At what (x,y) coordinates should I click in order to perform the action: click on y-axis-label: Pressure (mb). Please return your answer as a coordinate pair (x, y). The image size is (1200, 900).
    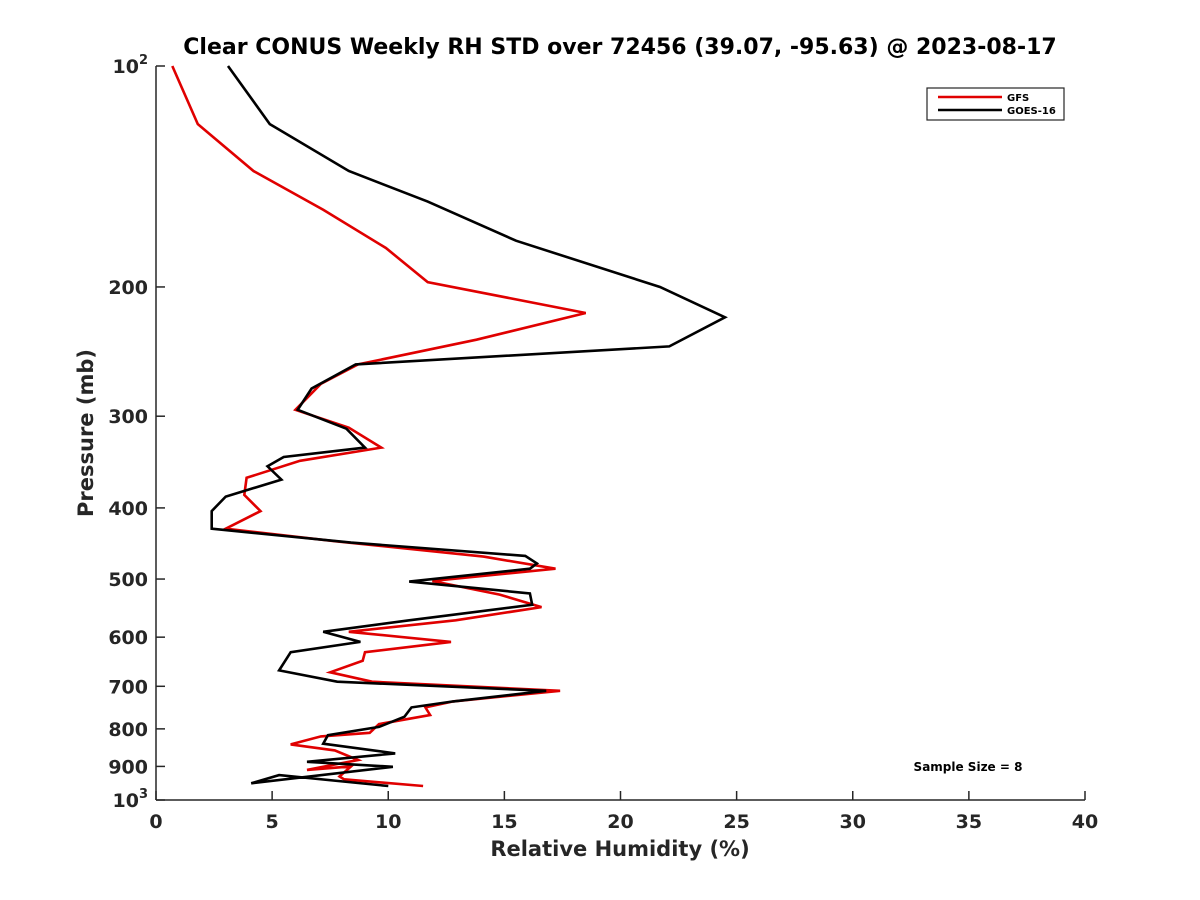
    Looking at the image, I should click on (86, 433).